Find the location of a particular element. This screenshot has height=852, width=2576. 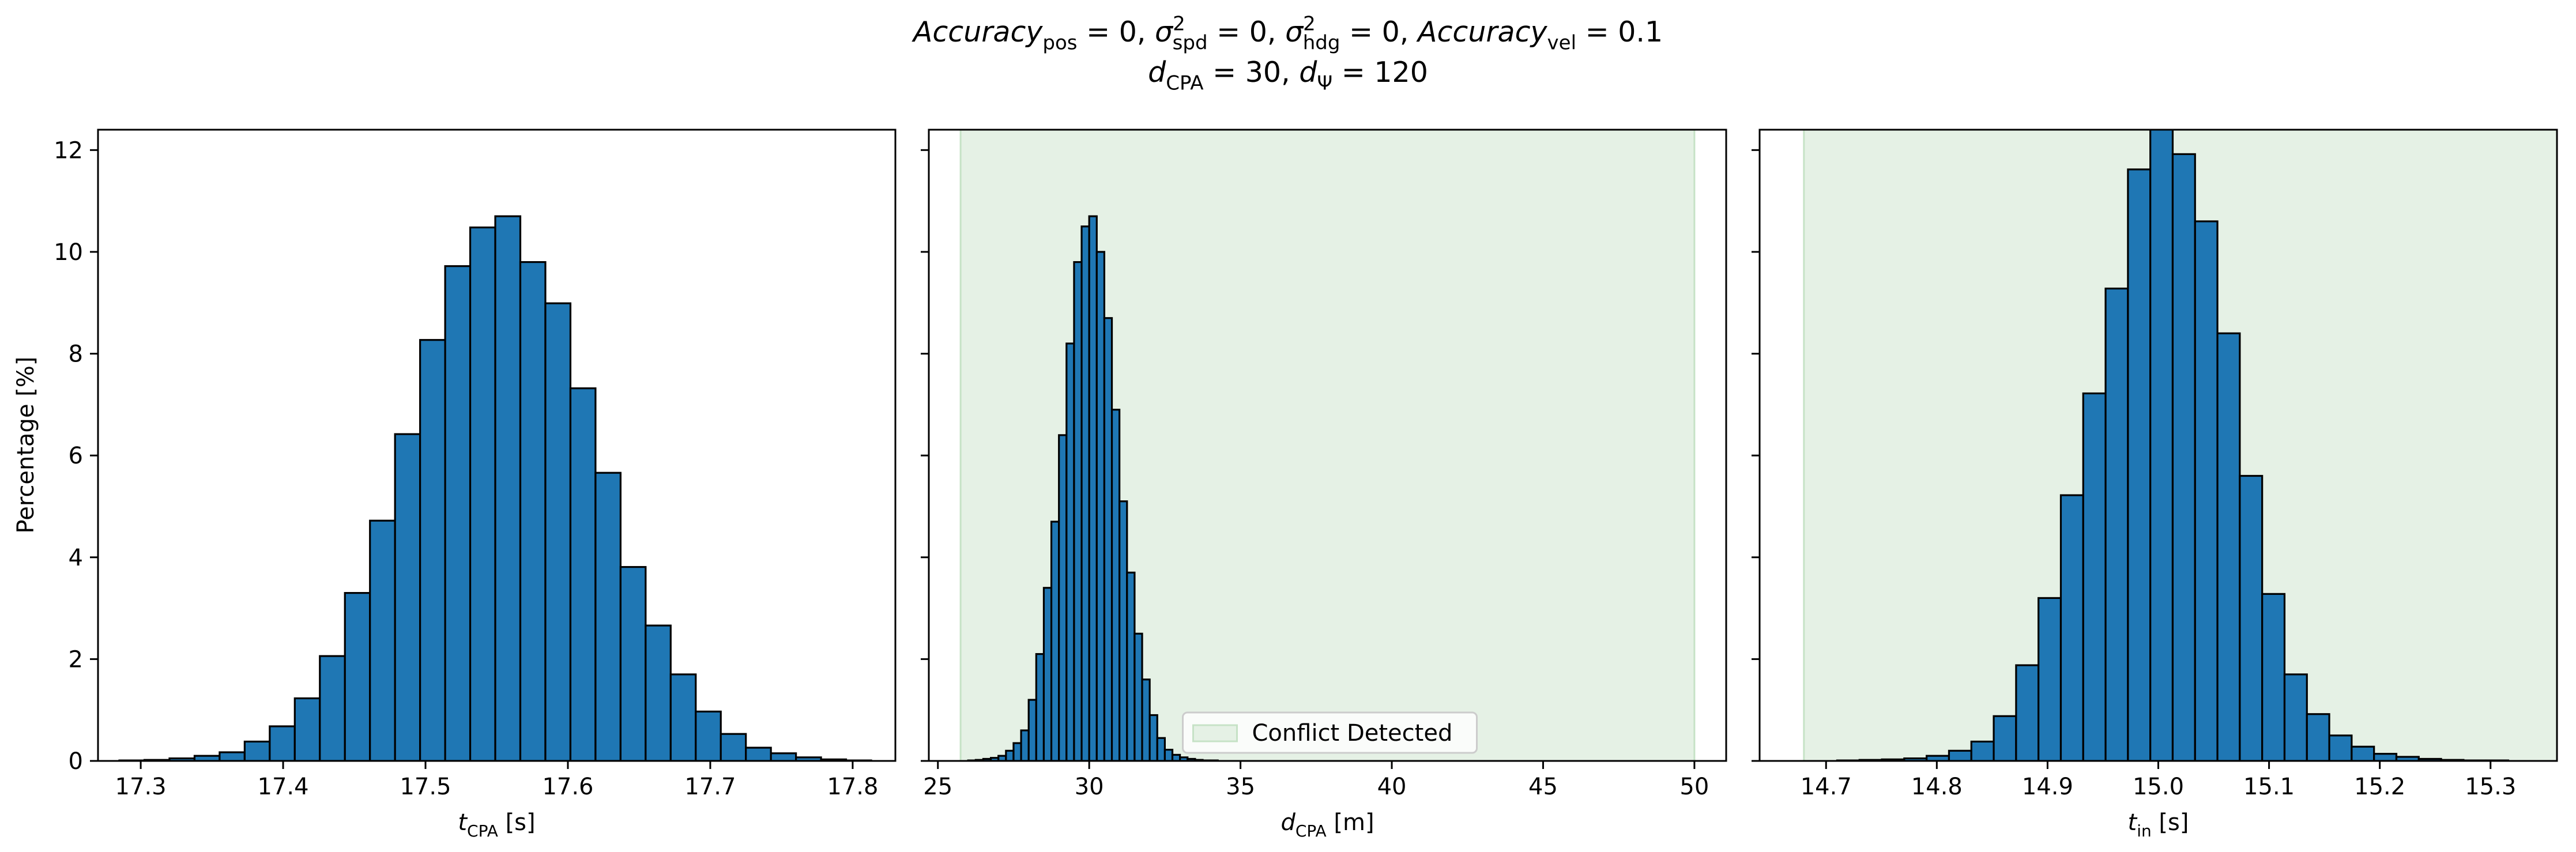

x-tick-label: 35 is located at coordinates (1240, 787).